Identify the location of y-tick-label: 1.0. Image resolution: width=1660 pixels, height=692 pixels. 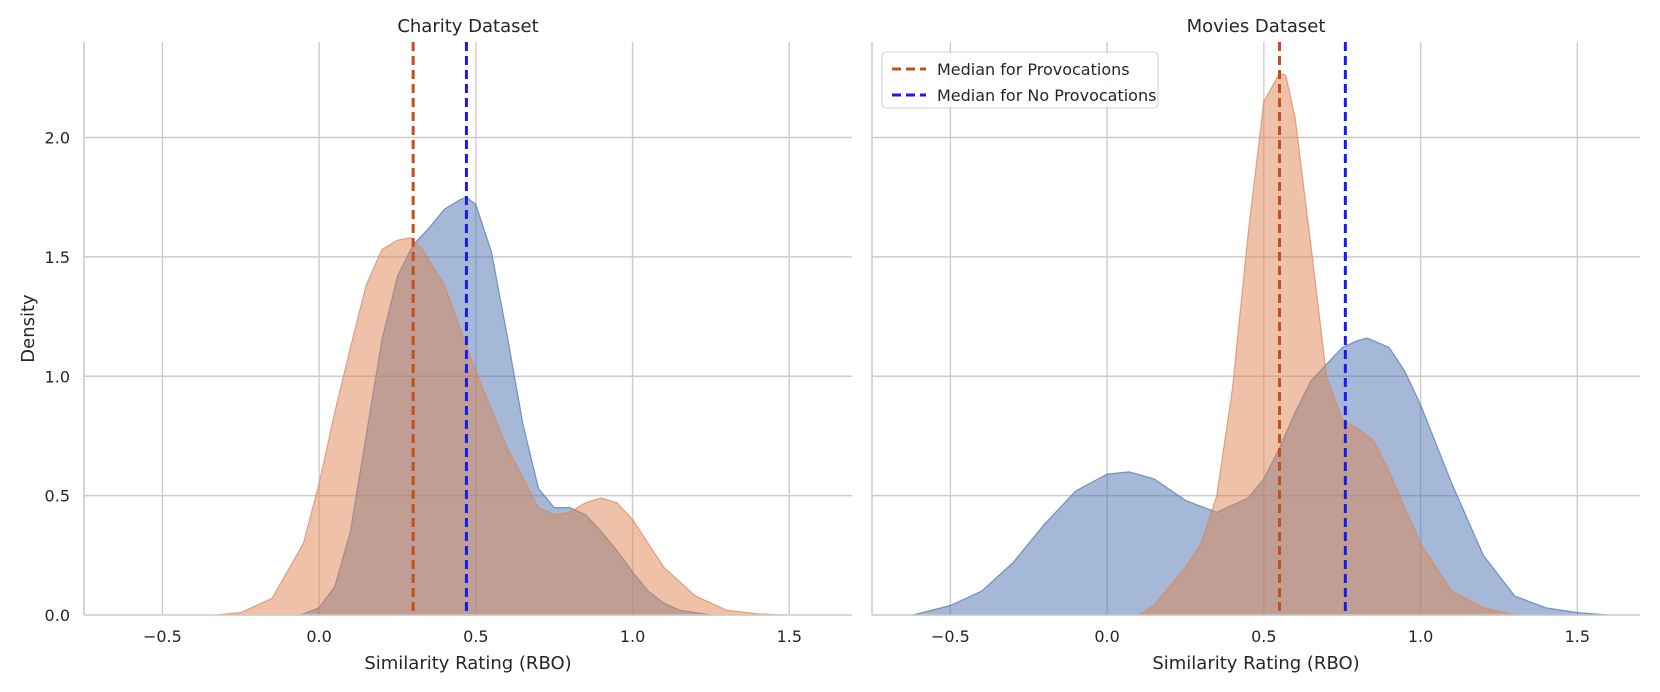
(57, 376).